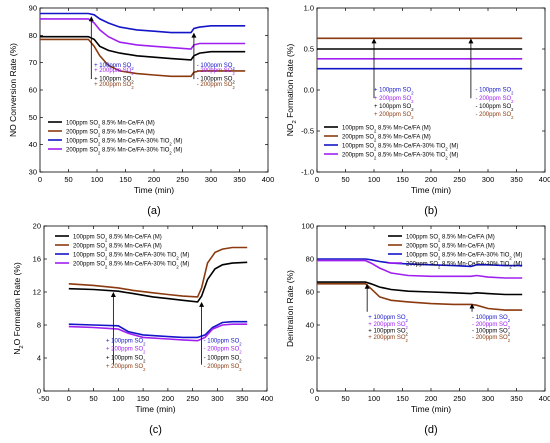  Describe the element at coordinates (307, 131) in the screenshot. I see `y-tick-label: -0.5` at that location.